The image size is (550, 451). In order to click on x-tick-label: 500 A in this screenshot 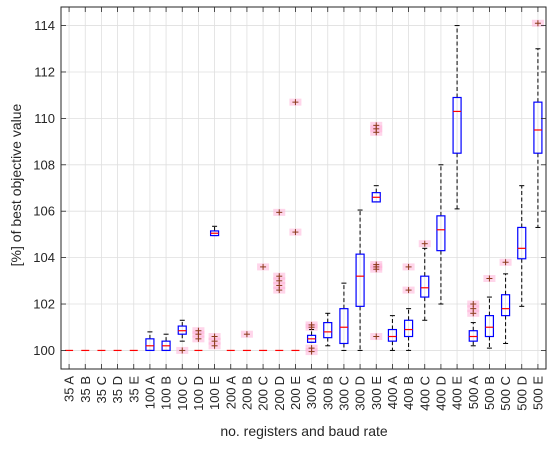, I will do `click(473, 393)`.